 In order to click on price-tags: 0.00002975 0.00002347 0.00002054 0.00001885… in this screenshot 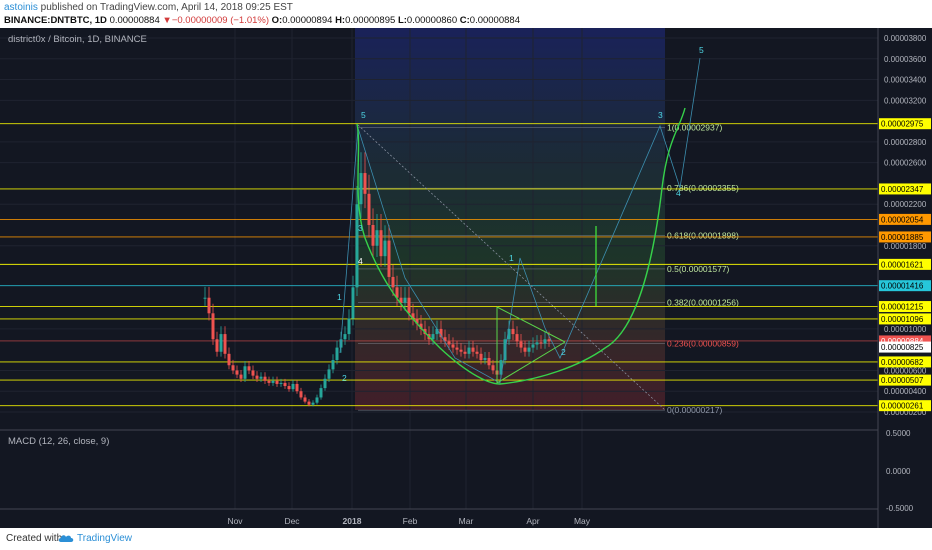, I will do `click(905, 265)`.